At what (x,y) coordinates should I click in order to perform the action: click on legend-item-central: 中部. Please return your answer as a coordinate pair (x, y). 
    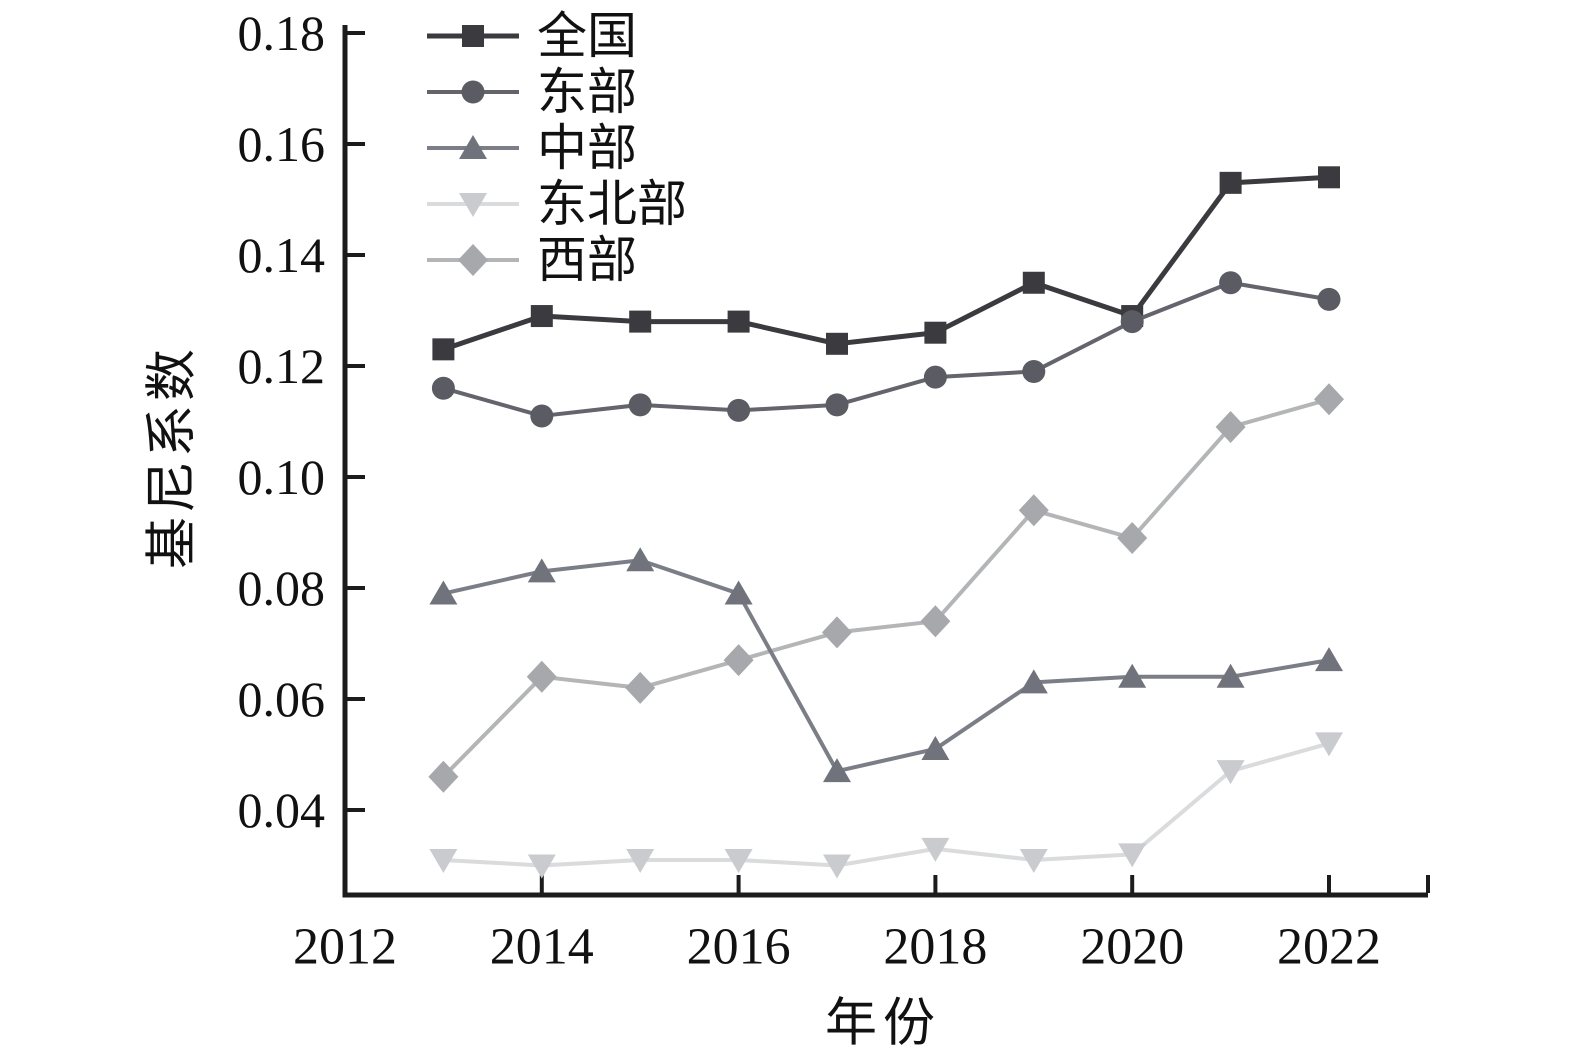
    Looking at the image, I should click on (555, 148).